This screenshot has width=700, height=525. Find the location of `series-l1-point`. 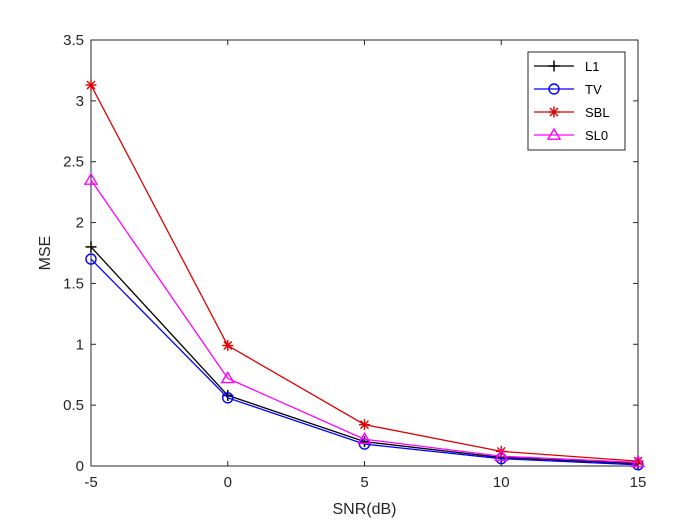

series-l1-point is located at coordinates (91, 247).